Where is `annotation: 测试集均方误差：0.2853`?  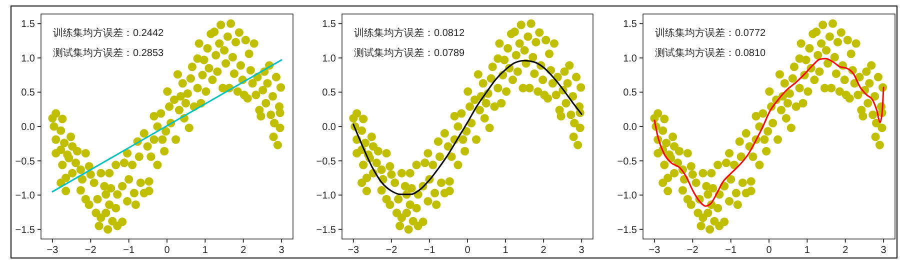 annotation: 测试集均方误差：0.2853 is located at coordinates (108, 53).